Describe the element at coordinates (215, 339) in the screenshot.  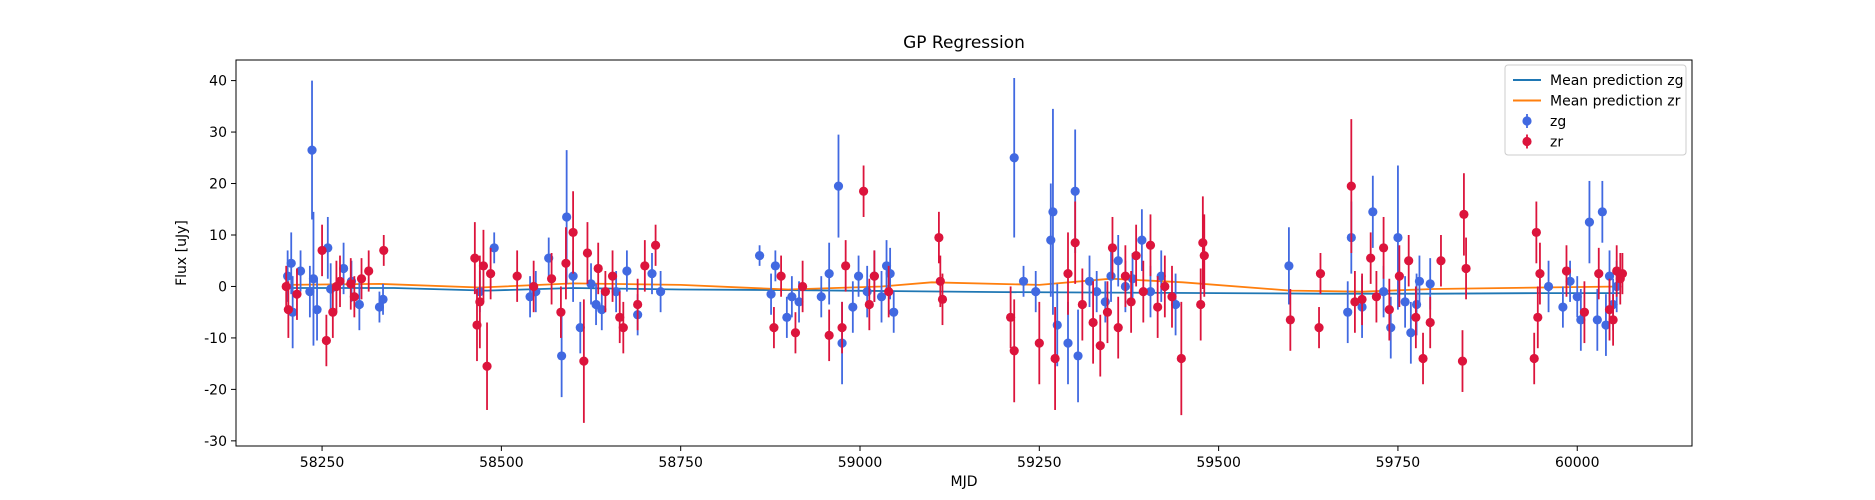
I see `y-tick-label: -10` at that location.